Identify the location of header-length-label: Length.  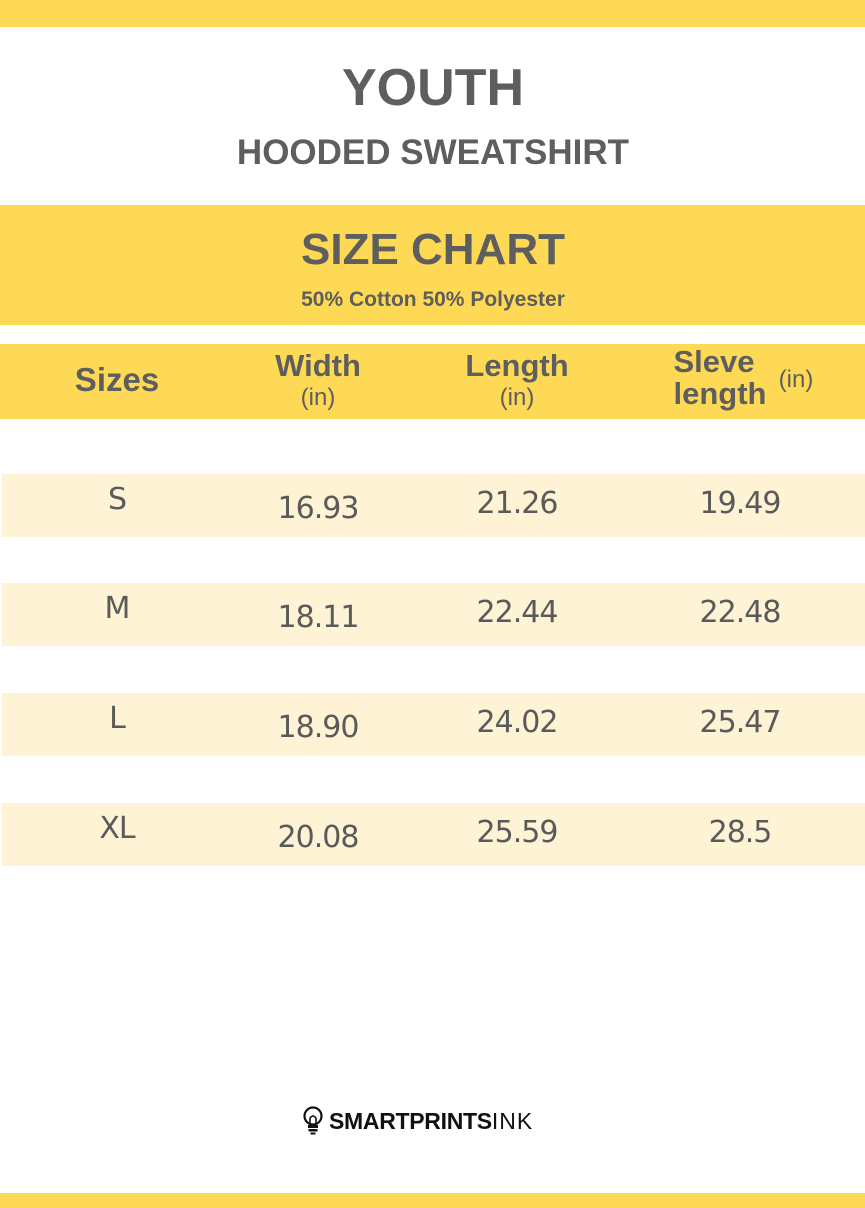
(517, 365).